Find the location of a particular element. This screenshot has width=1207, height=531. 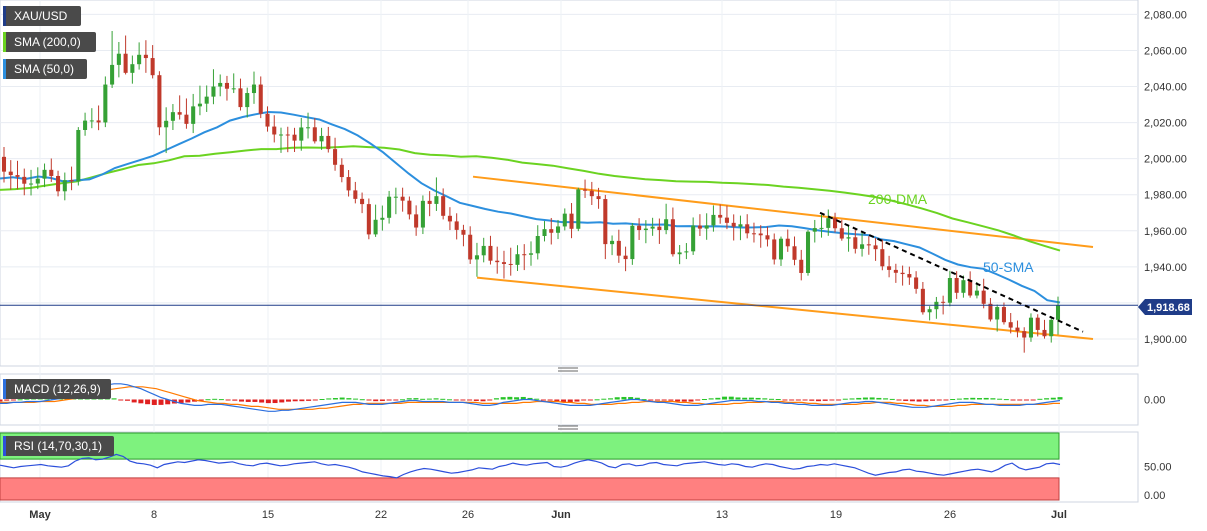

sma200-badge: SMA (200,0) is located at coordinates (49, 42).